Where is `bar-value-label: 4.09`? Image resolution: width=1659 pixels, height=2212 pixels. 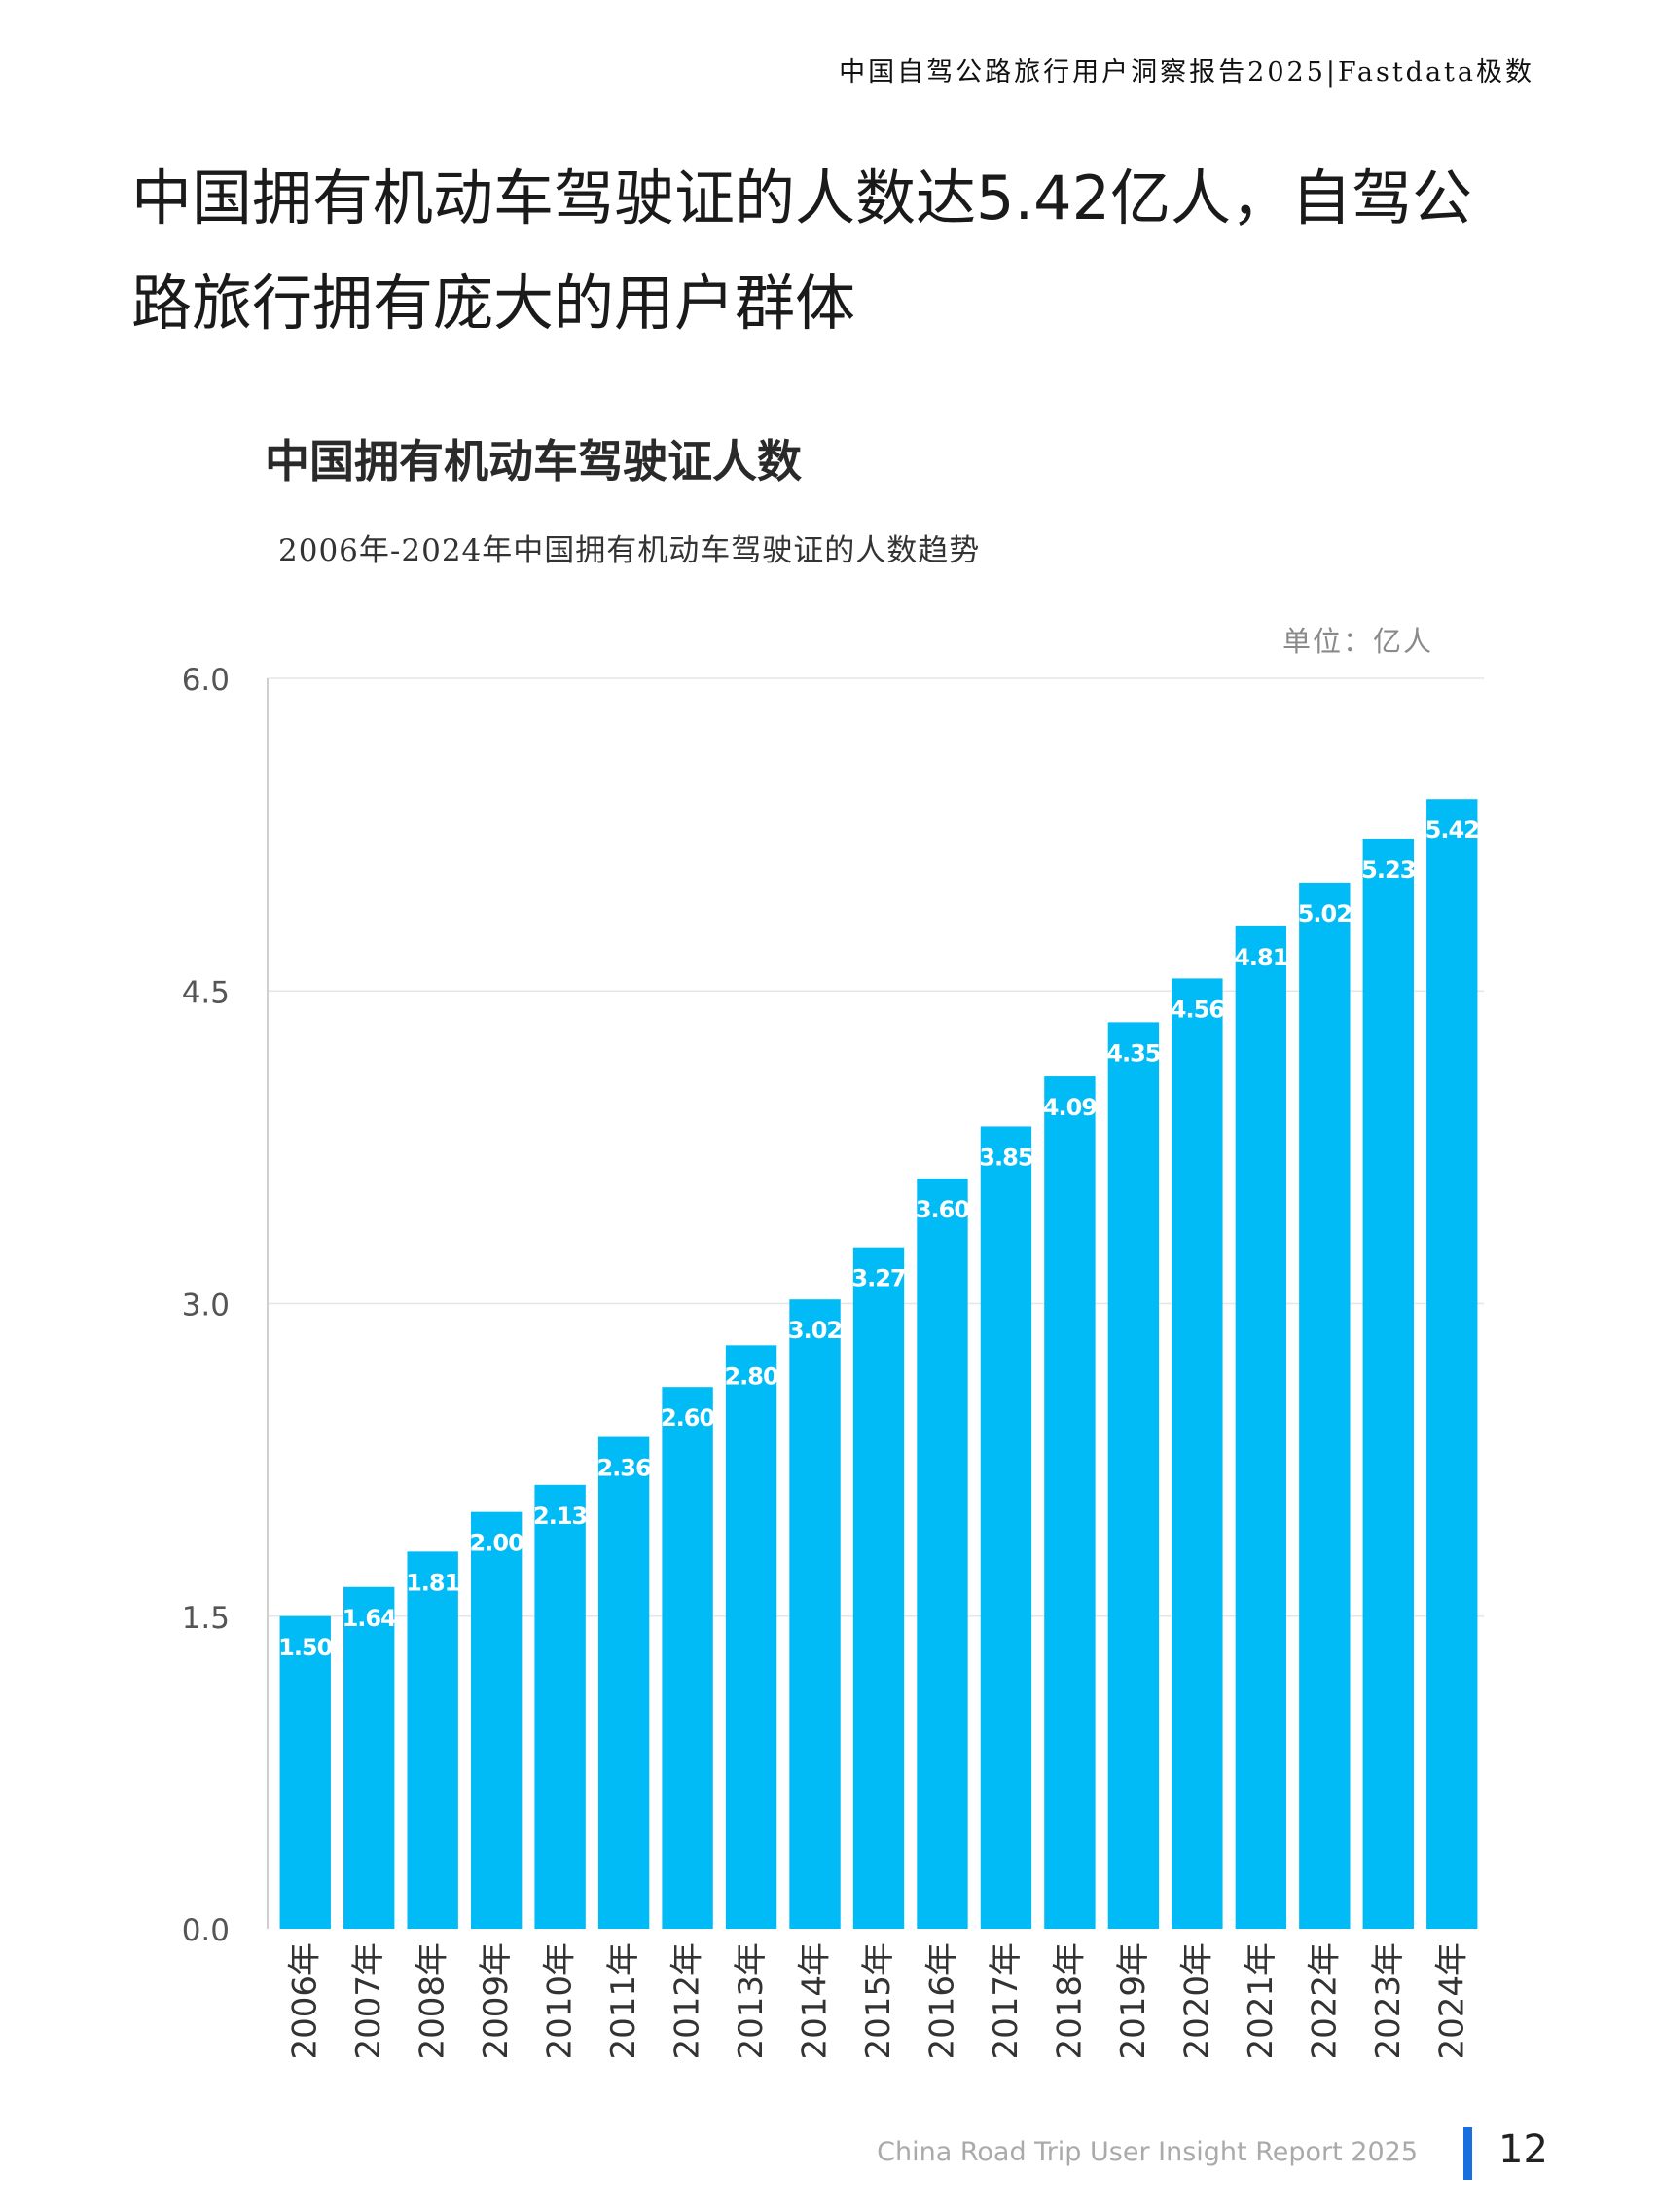
bar-value-label: 4.09 is located at coordinates (1070, 1107).